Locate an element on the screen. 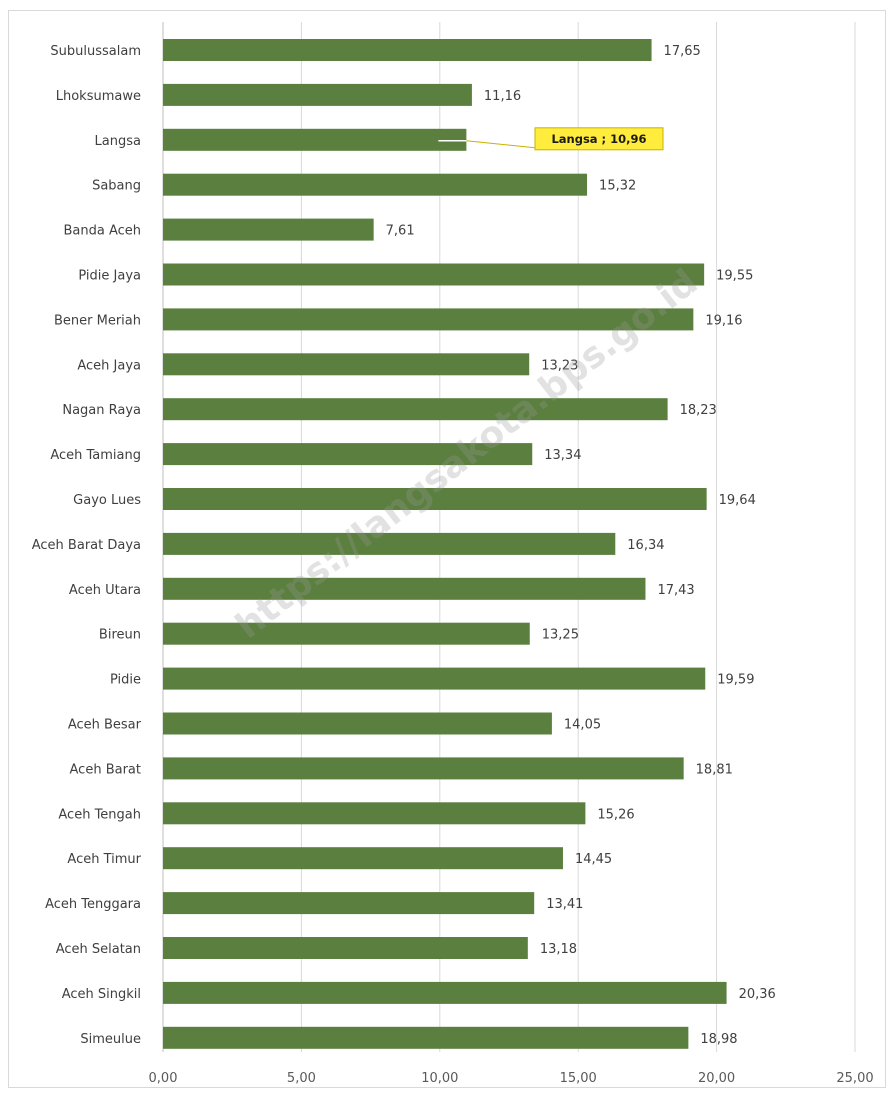  data-label: 18,23 is located at coordinates (698, 410).